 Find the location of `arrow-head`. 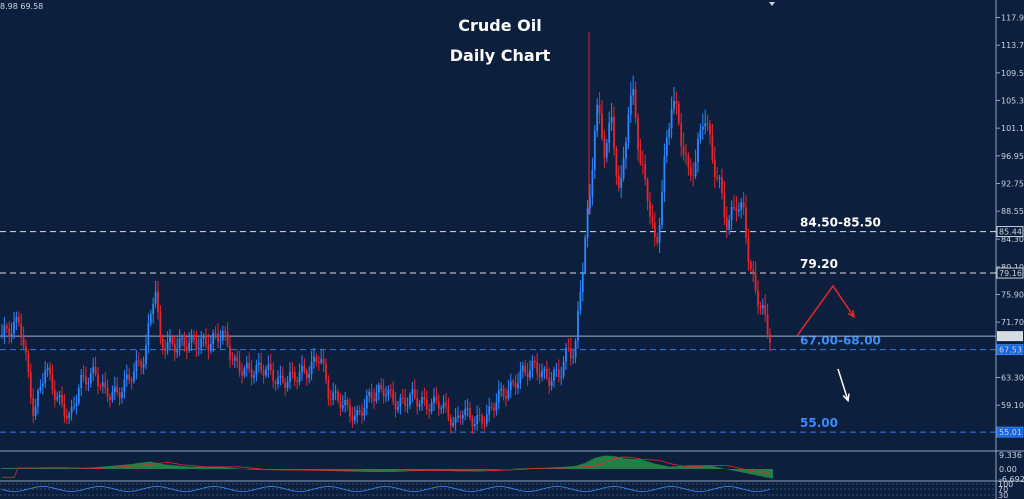

arrow-head is located at coordinates (846, 398).